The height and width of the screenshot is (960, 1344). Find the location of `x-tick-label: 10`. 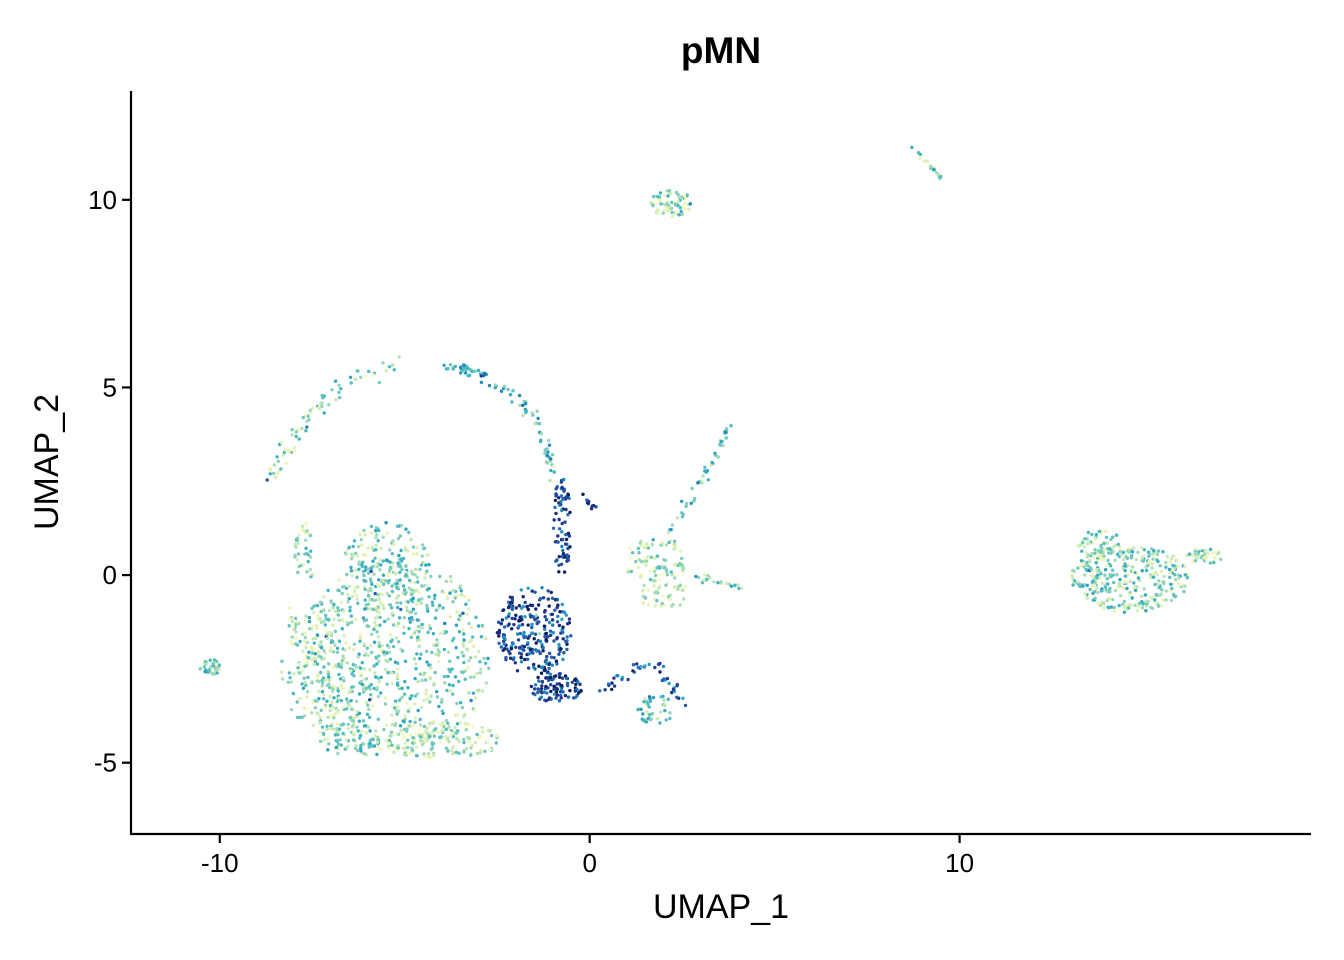

x-tick-label: 10 is located at coordinates (959, 863).